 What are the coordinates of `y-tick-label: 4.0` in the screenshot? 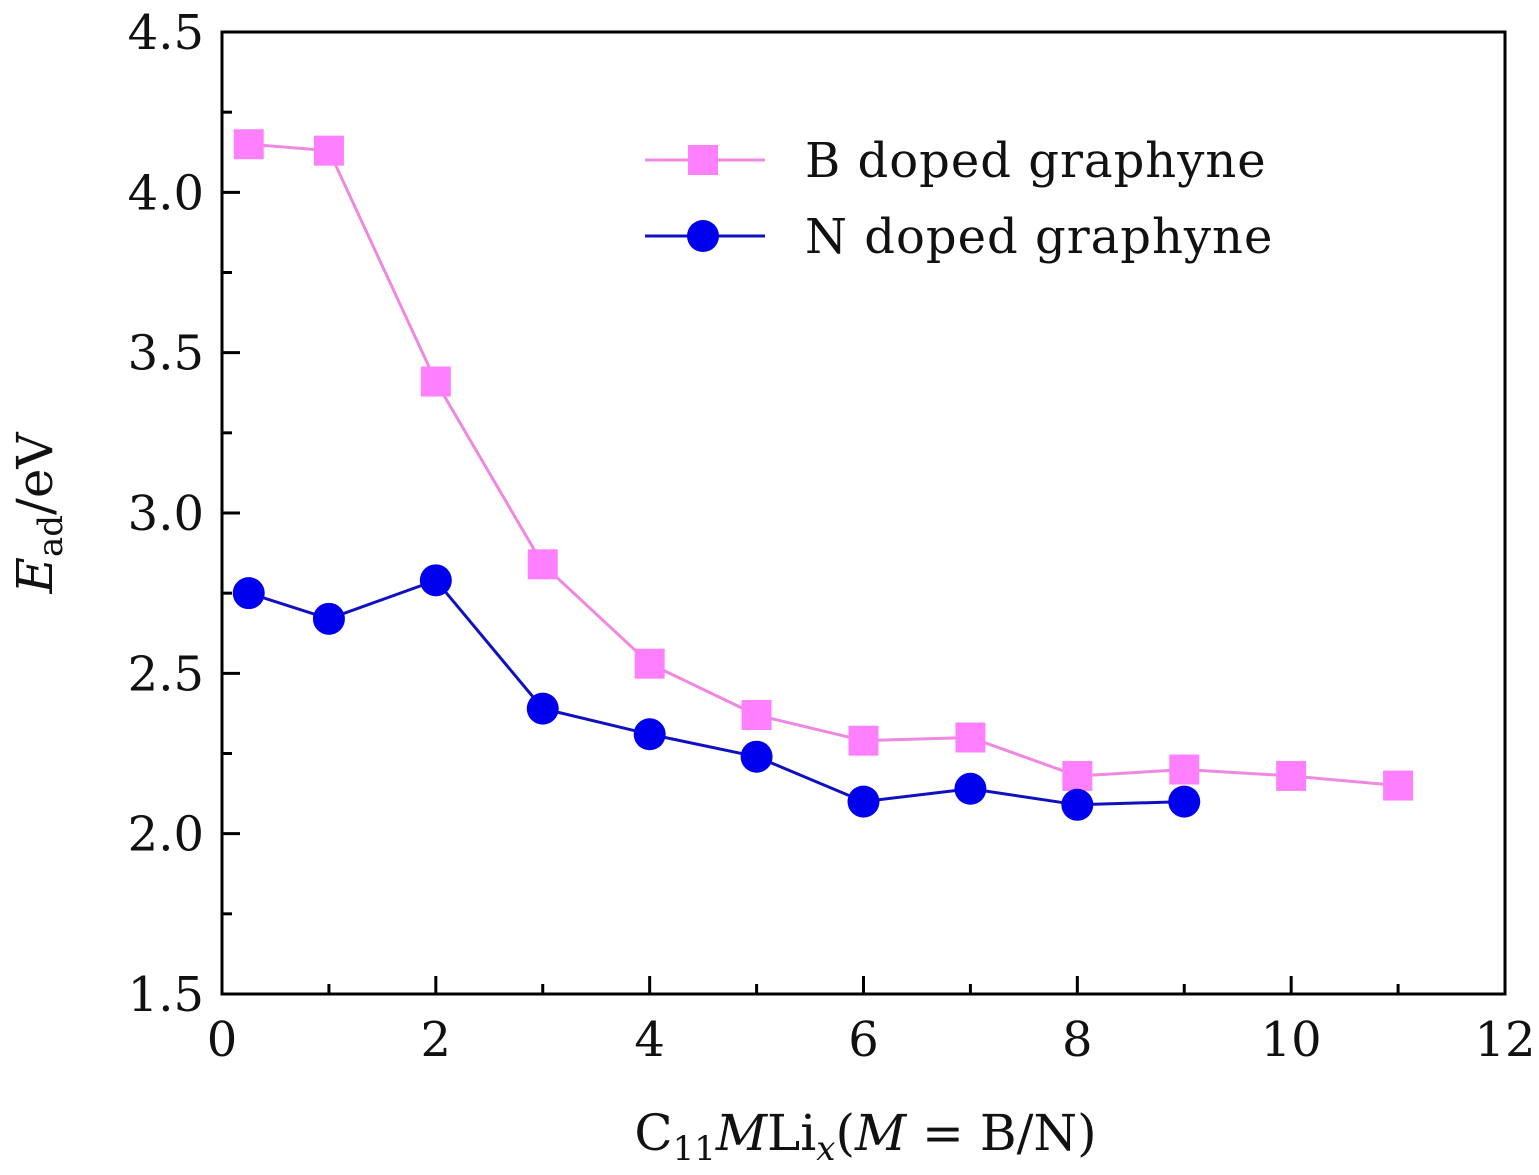 It's located at (166, 193).